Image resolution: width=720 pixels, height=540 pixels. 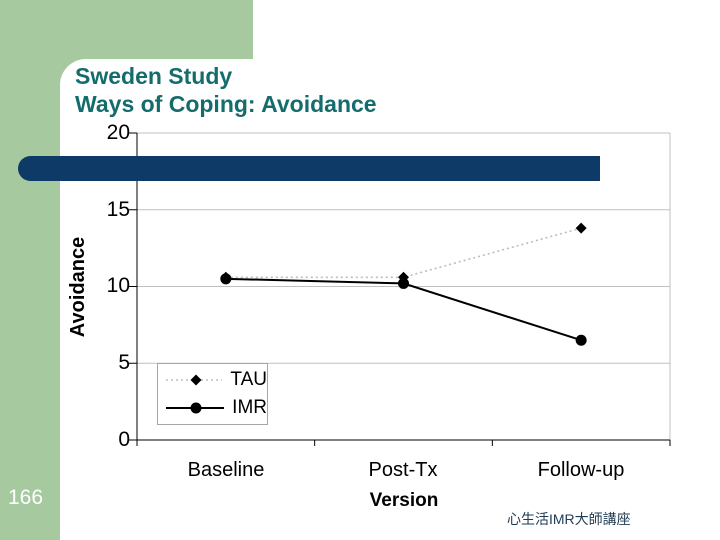 I want to click on legend-row-imr: IMR, so click(x=212, y=408).